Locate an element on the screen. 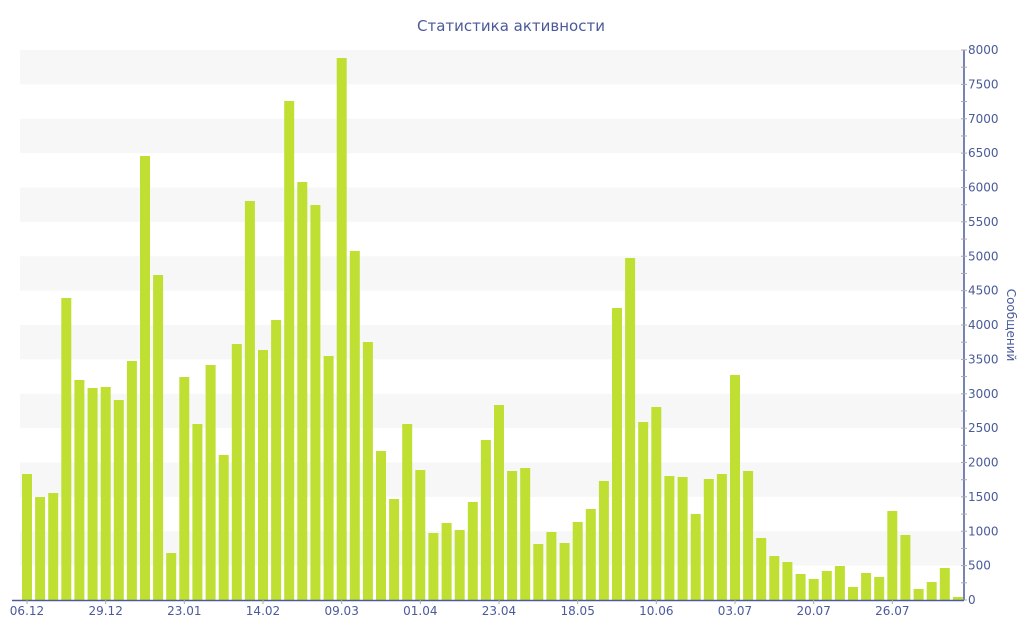 The width and height of the screenshot is (1024, 644). y-tick-label: 500 is located at coordinates (979, 566).